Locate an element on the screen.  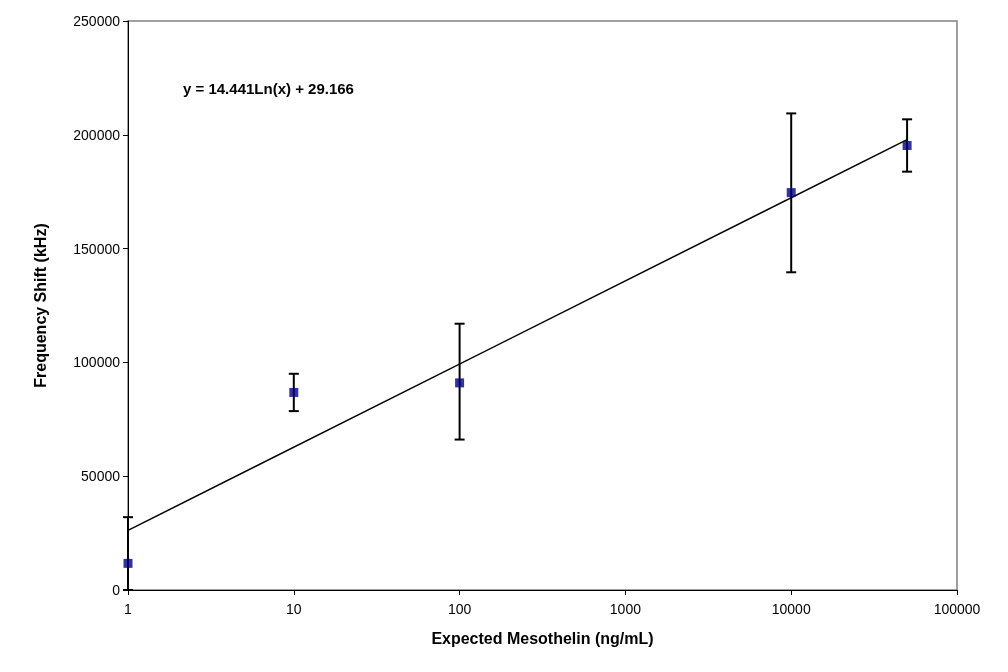
y-axis-title: Frequency Shift (kHz) is located at coordinates (40, 305).